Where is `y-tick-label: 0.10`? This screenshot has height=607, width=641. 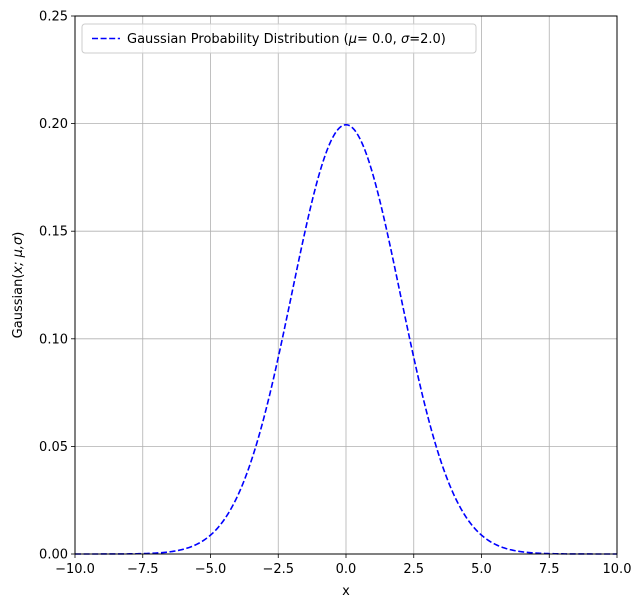 y-tick-label: 0.10 is located at coordinates (53, 339).